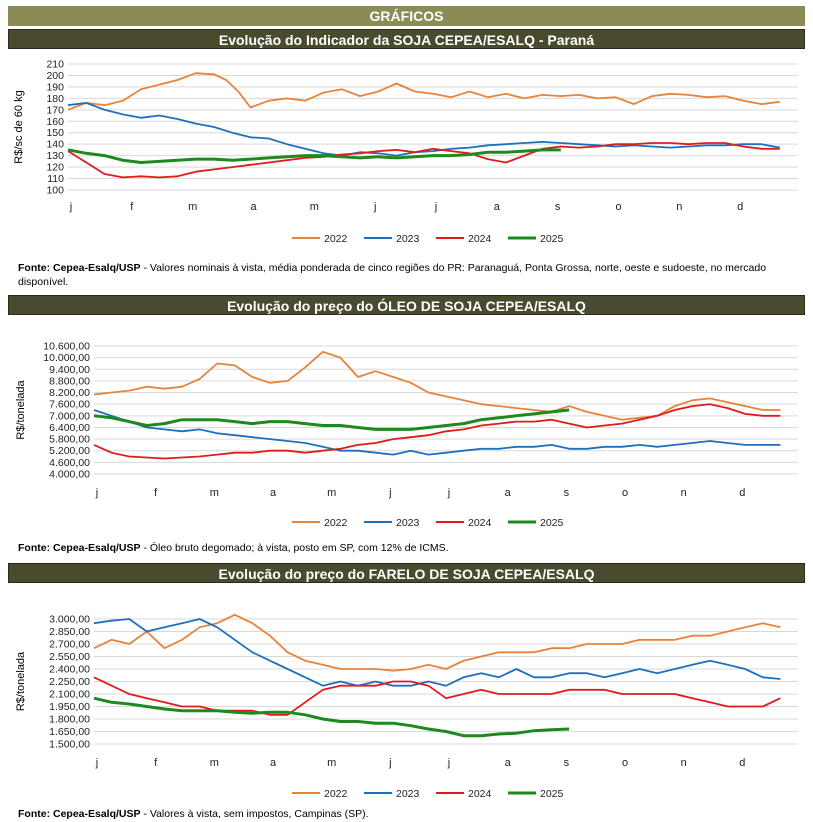 Image resolution: width=813 pixels, height=822 pixels. I want to click on y-tick-label: 10.000,00, so click(66, 358).